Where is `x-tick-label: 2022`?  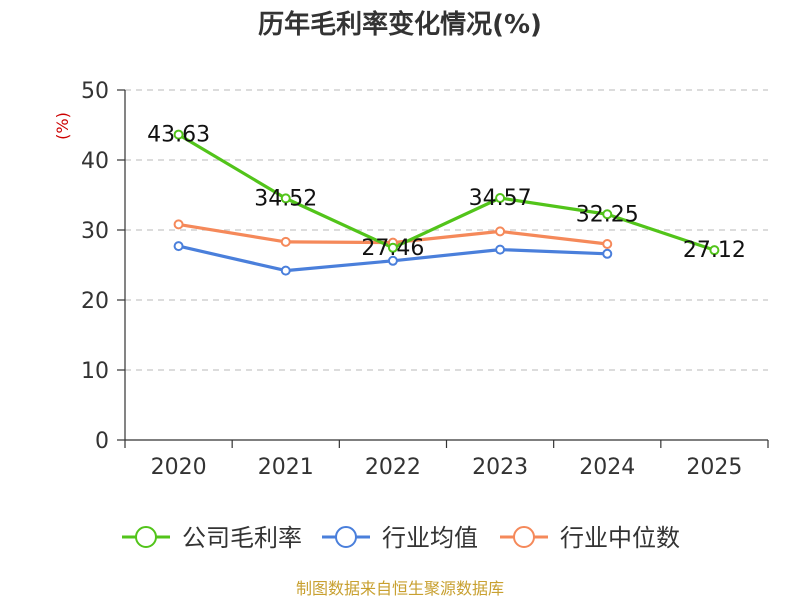 x-tick-label: 2022 is located at coordinates (393, 467).